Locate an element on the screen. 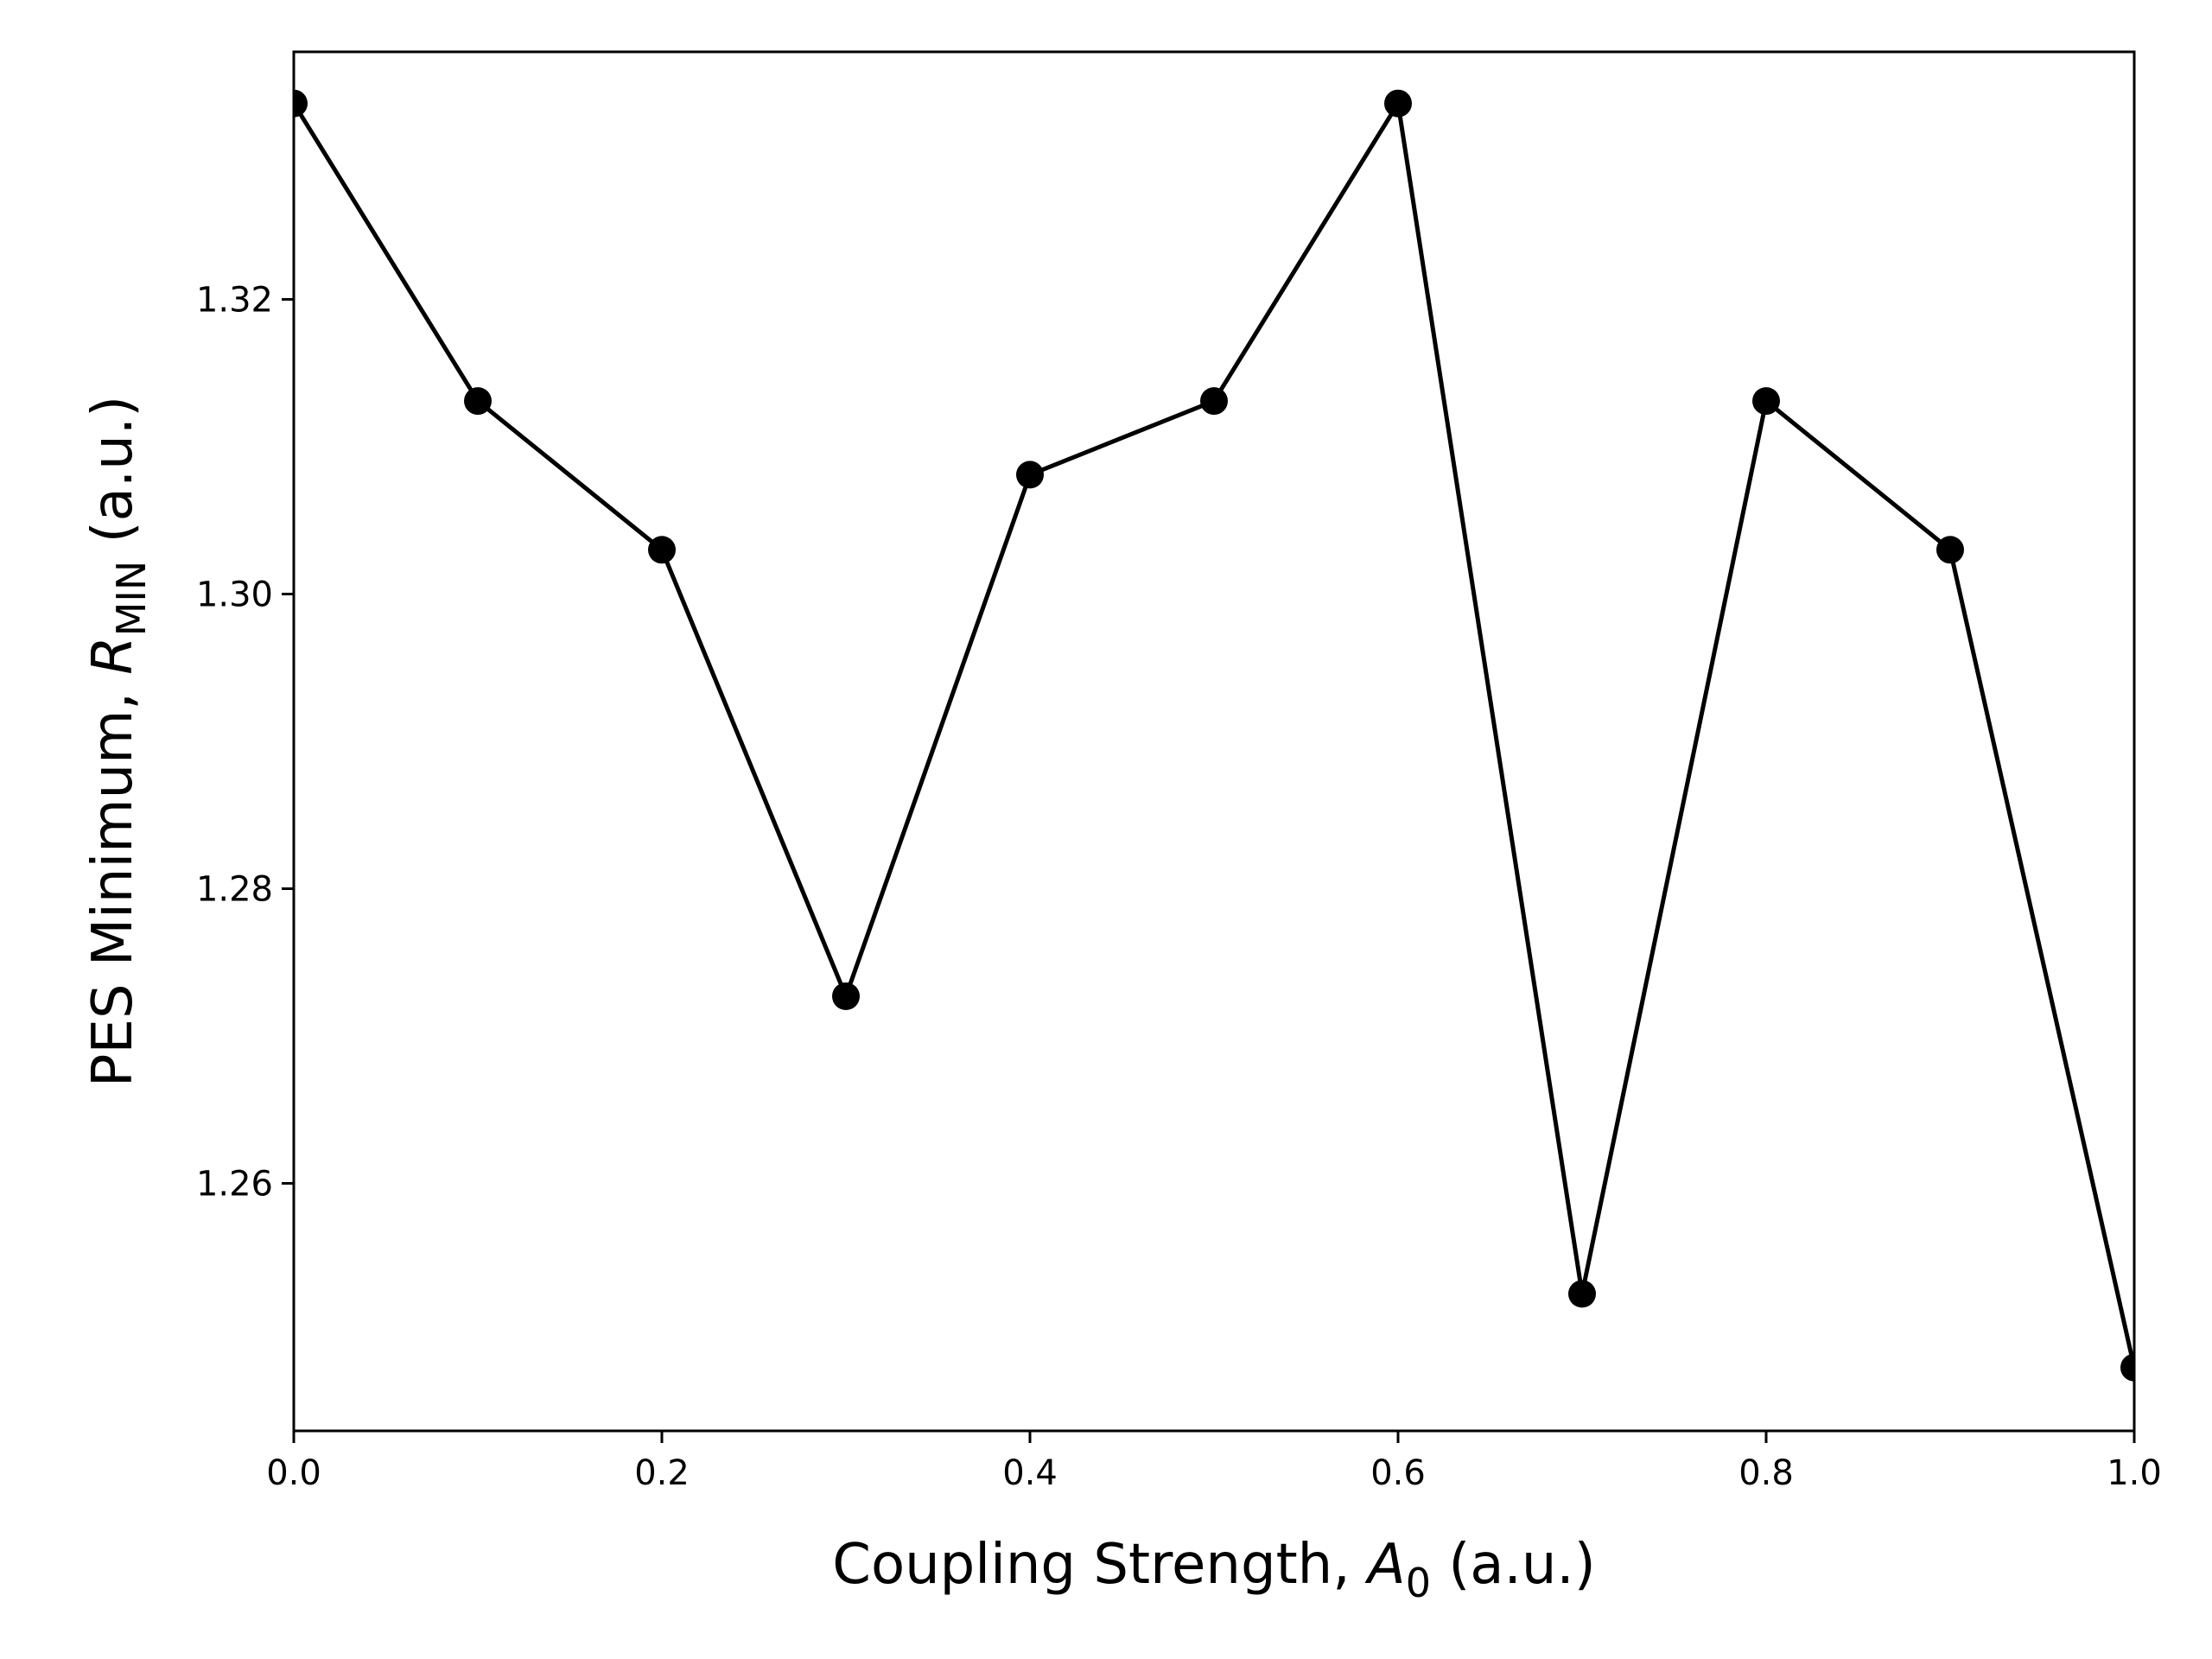  x-tick-label: 0.2 is located at coordinates (662, 1473).